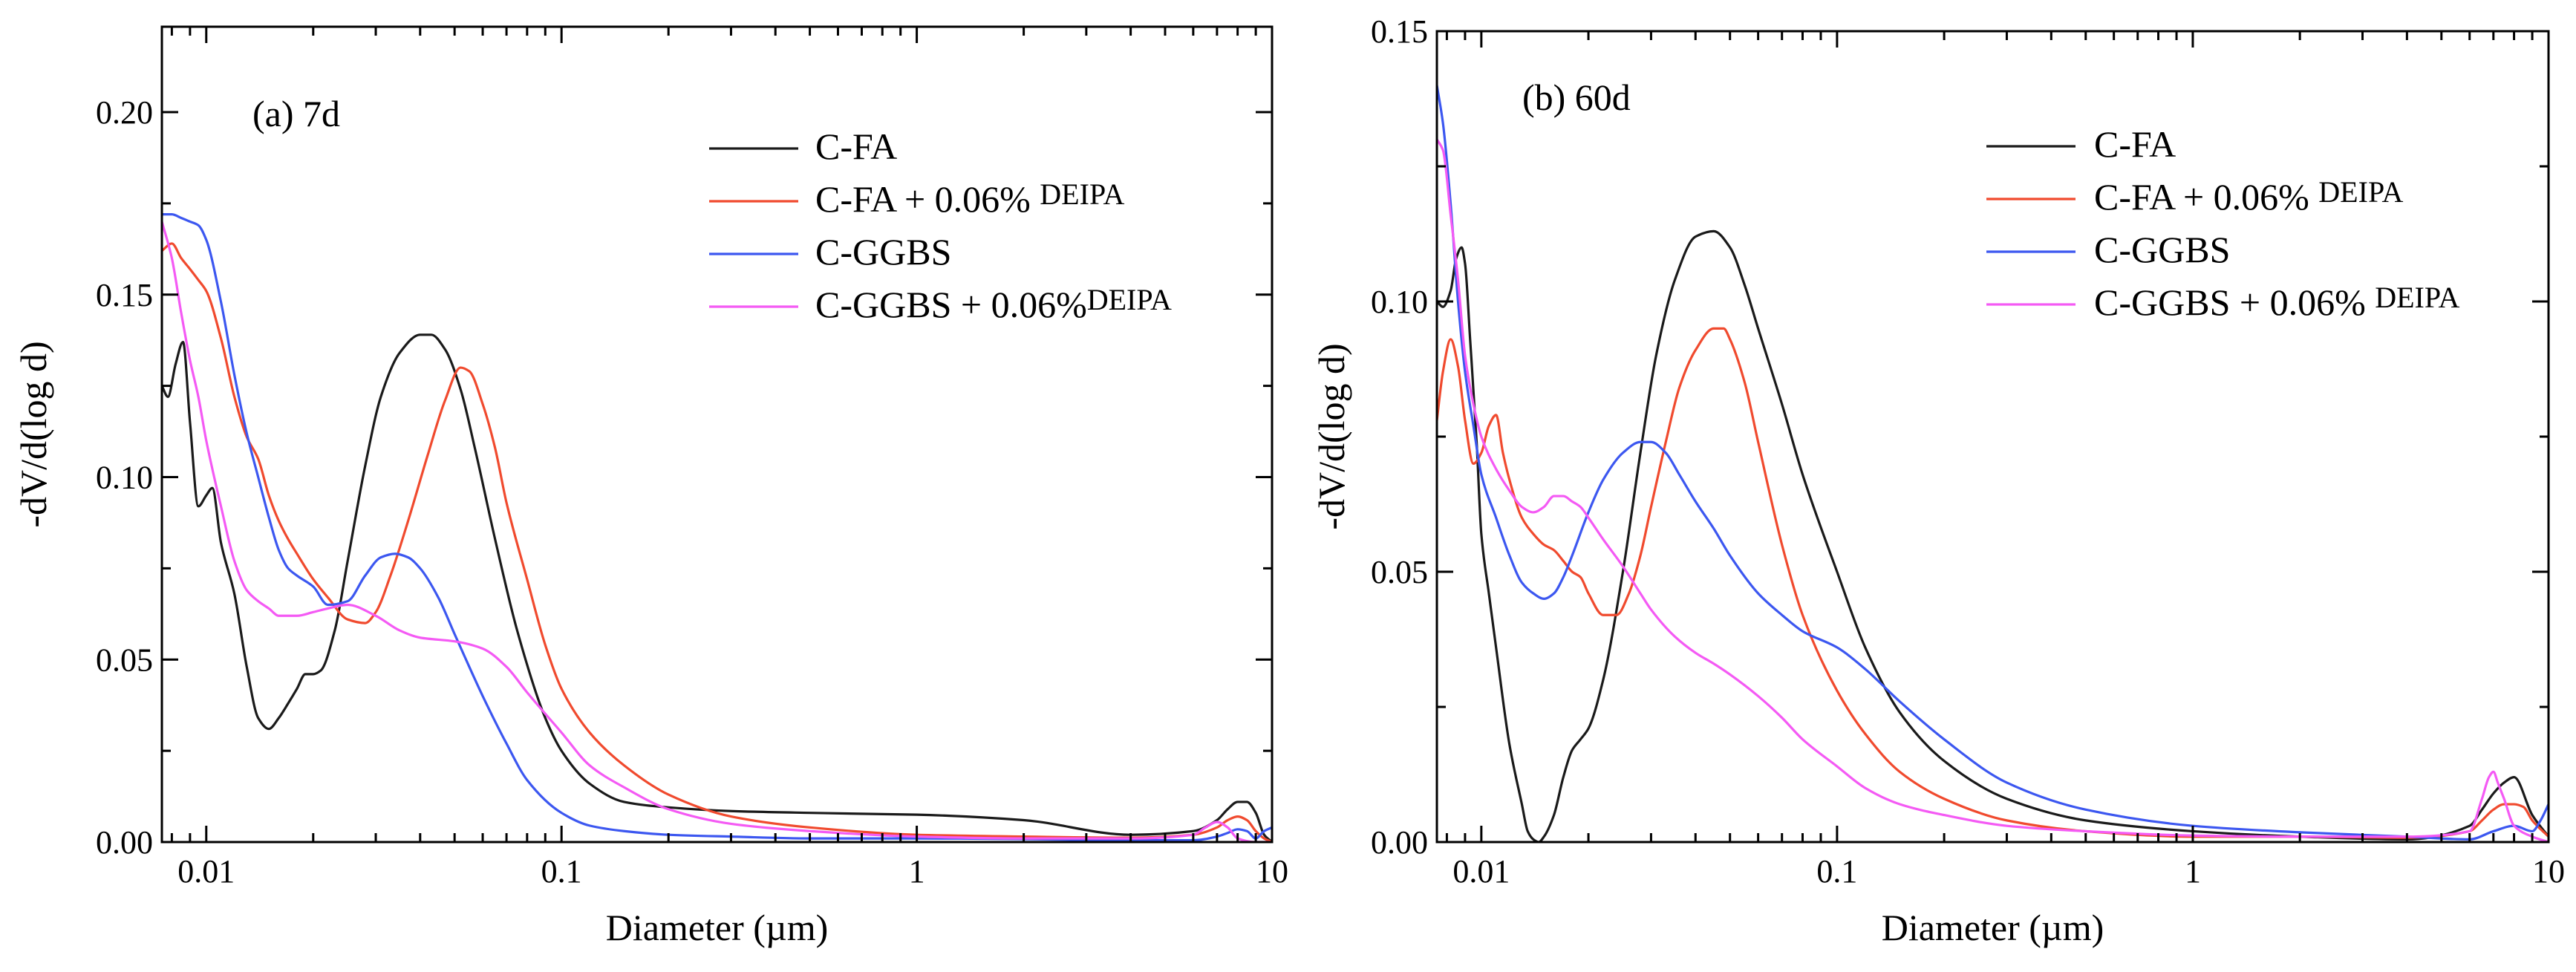 The image size is (2576, 972). What do you see at coordinates (296, 114) in the screenshot?
I see `panel-label: (a) 7d` at bounding box center [296, 114].